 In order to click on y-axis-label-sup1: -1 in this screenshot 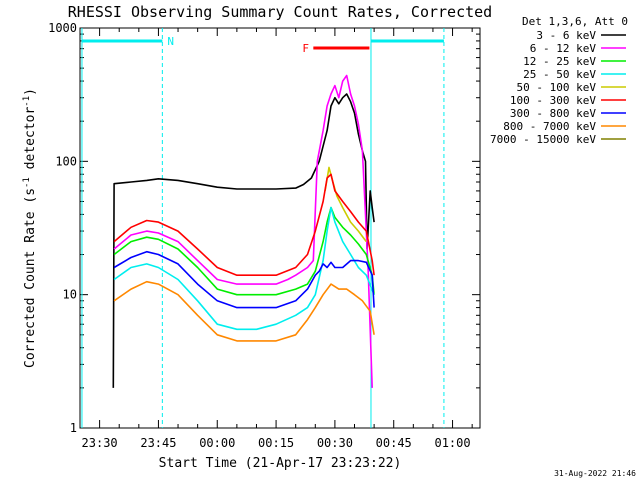, I will do `click(27, 182)`.